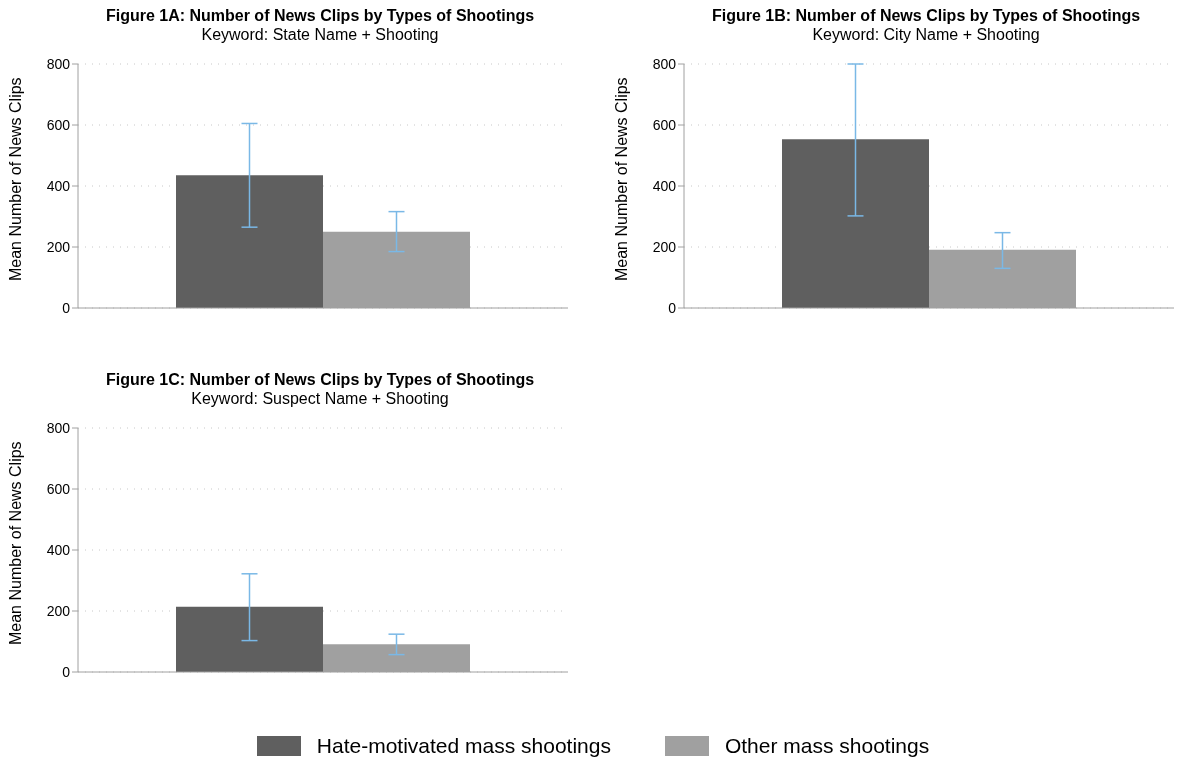 The width and height of the screenshot is (1186, 761). Describe the element at coordinates (320, 15) in the screenshot. I see `chart-title: Figure 1A: Number of News Clips by Types of Shootings` at that location.